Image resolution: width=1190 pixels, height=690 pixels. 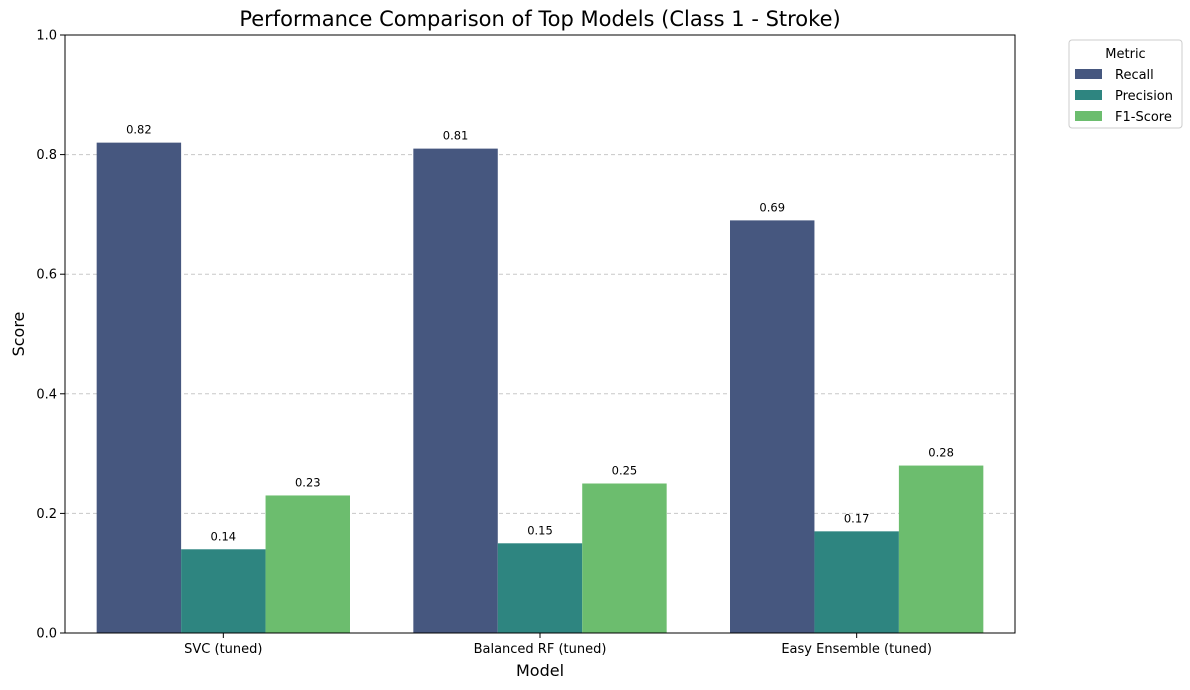 What do you see at coordinates (1144, 96) in the screenshot?
I see `legend-entry-label: Precision` at bounding box center [1144, 96].